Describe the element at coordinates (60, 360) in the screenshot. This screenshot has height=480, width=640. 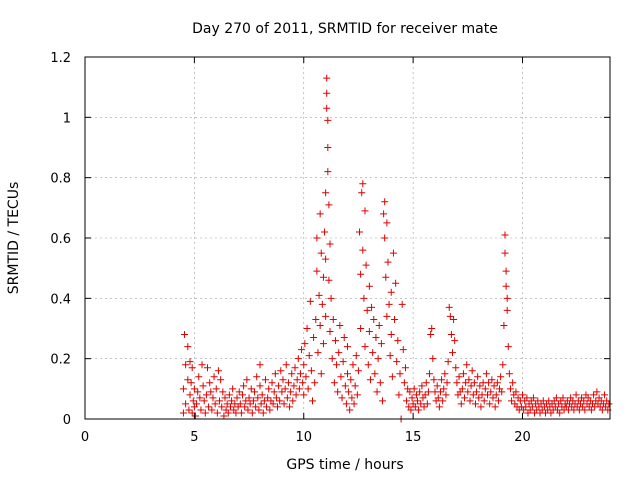
I see `y-tick-label: 0.2` at that location.